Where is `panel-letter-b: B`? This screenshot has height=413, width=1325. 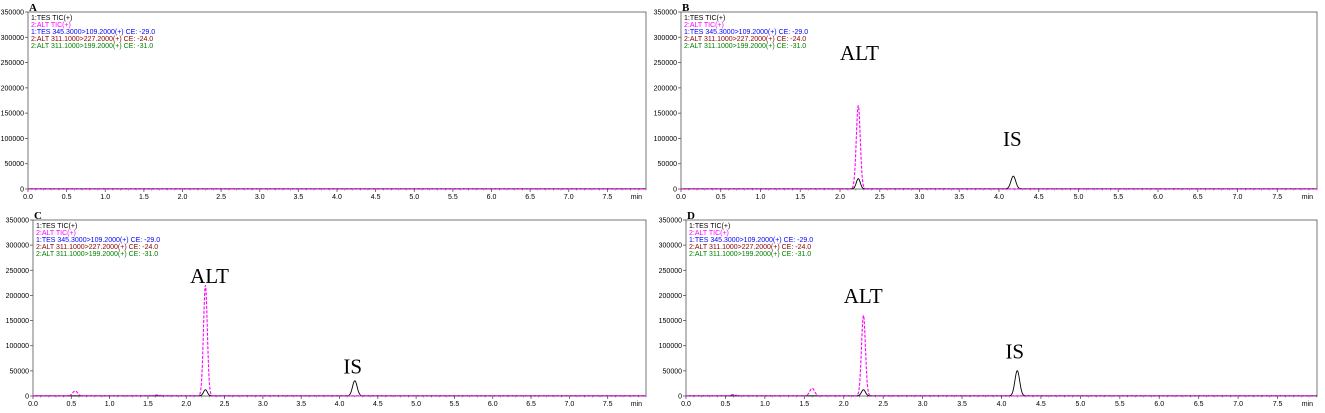
panel-letter-b: B is located at coordinates (686, 8).